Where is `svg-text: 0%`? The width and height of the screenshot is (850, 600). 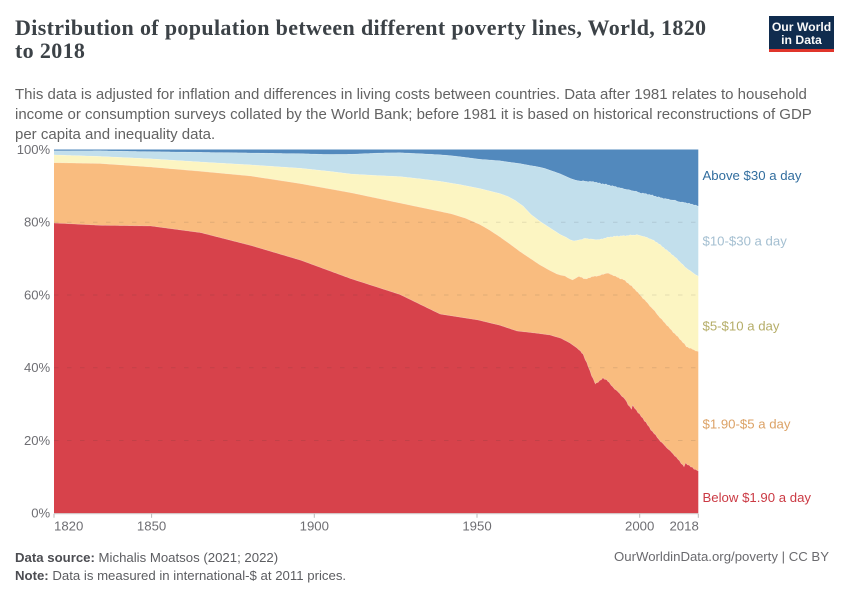
svg-text: 0% is located at coordinates (40, 513).